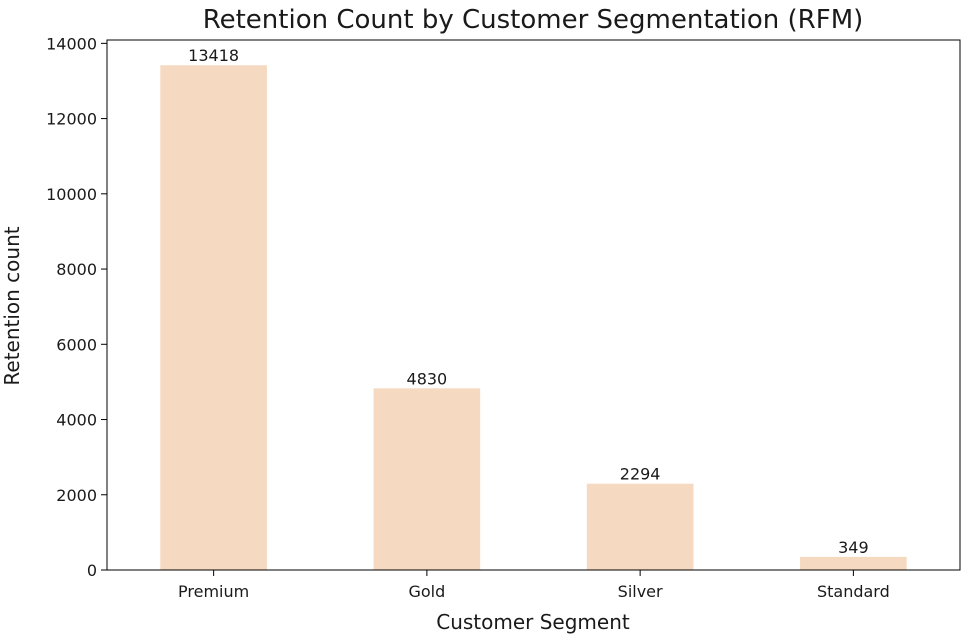 The image size is (967, 643). Describe the element at coordinates (853, 563) in the screenshot. I see `bar-standard` at that location.